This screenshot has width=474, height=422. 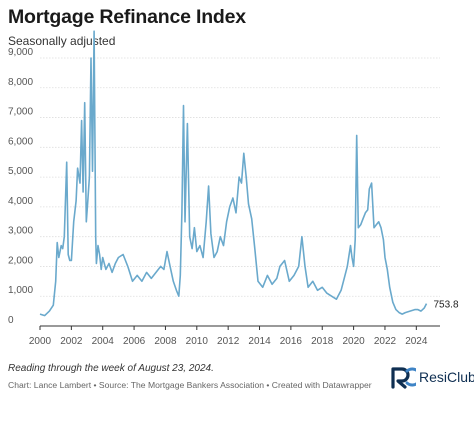 I want to click on x-tick-label: 2004, so click(x=103, y=341).